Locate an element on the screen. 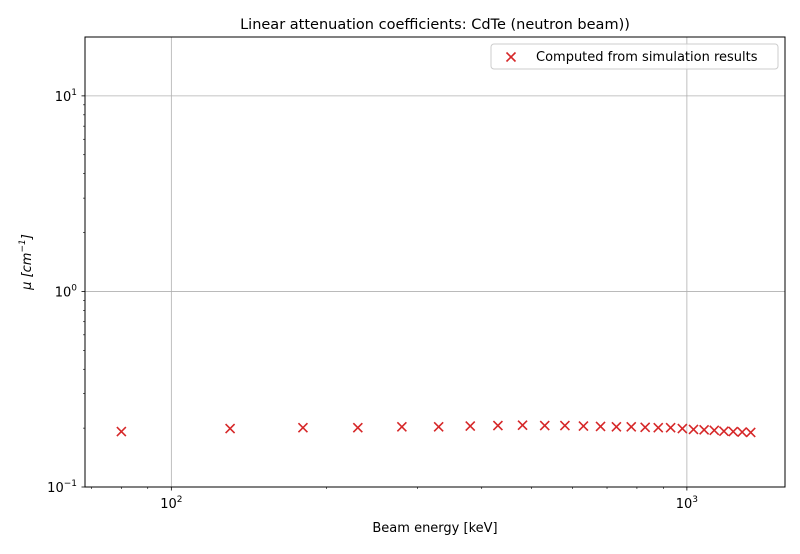 The width and height of the screenshot is (800, 554). legend-marker-stroke is located at coordinates (511, 57).